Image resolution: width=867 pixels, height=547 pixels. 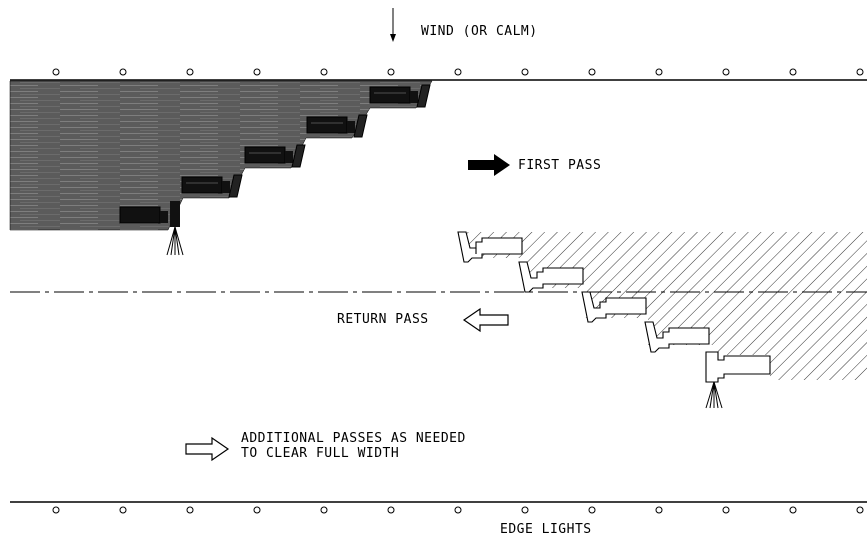 What do you see at coordinates (320, 453) in the screenshot?
I see `additional-passes-label-line2: TO CLEAR FULL WIDTH` at bounding box center [320, 453].